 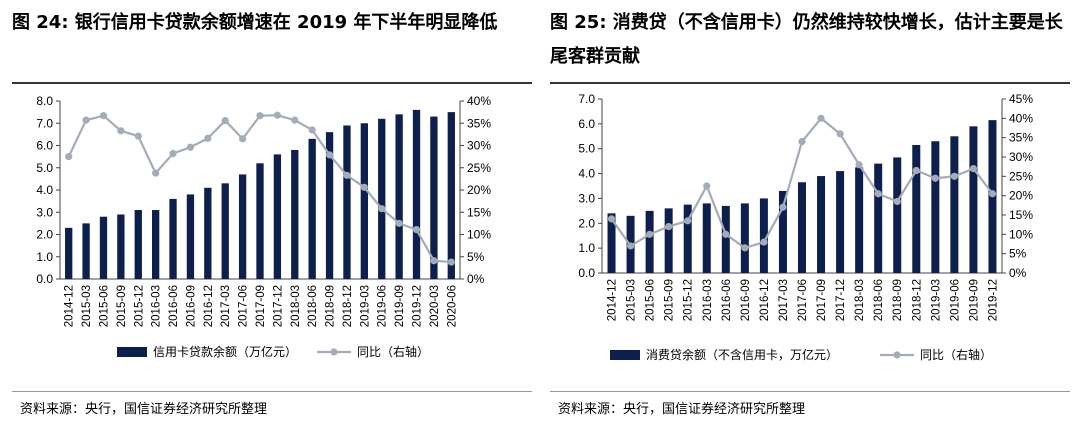 I want to click on x-tick-label: 2018-06, so click(x=313, y=306).